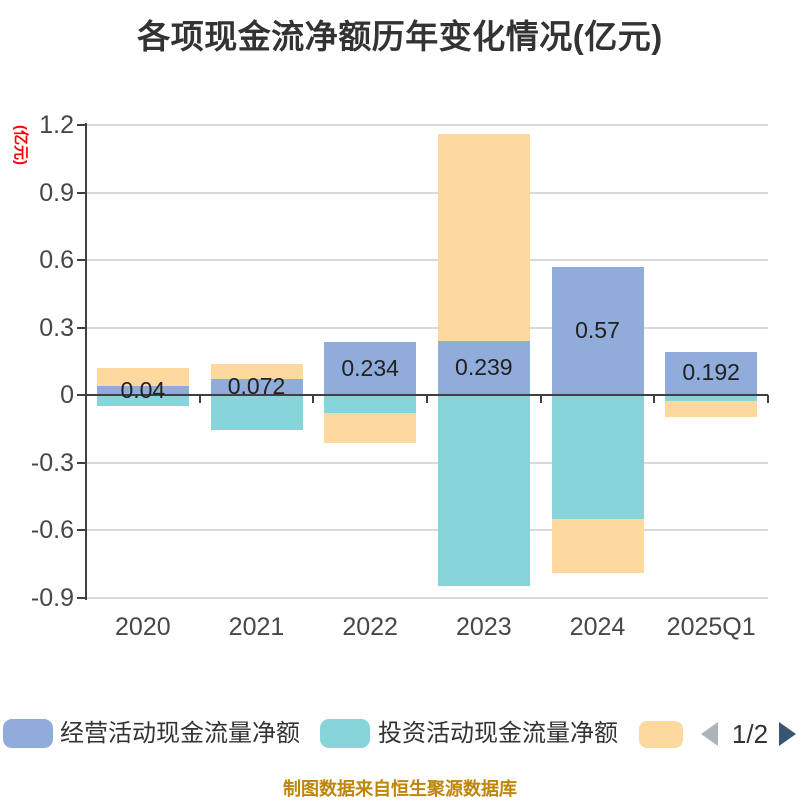  What do you see at coordinates (370, 428) in the screenshot?
I see `bar-segment-2022-series3` at bounding box center [370, 428].